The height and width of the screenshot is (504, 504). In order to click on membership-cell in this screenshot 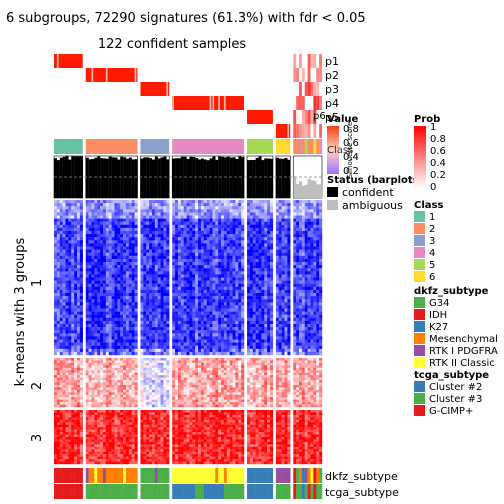, I will do `click(68, 117)`.